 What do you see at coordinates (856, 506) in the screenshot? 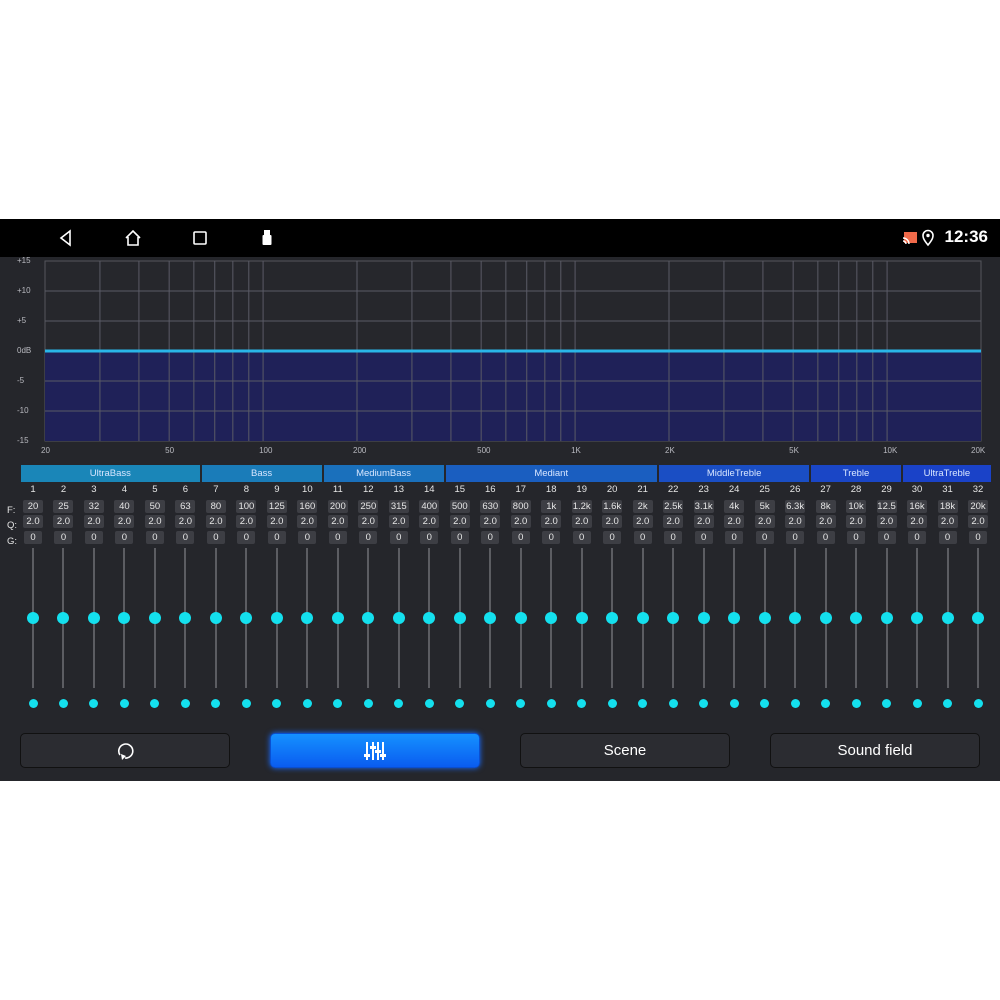
I see `frequency-value: 10k` at bounding box center [856, 506].